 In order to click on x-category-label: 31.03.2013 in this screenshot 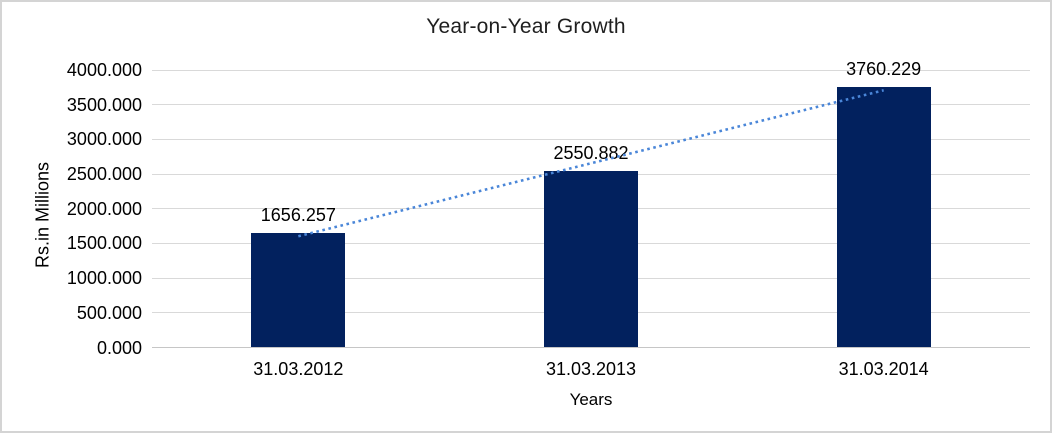, I will do `click(591, 369)`.